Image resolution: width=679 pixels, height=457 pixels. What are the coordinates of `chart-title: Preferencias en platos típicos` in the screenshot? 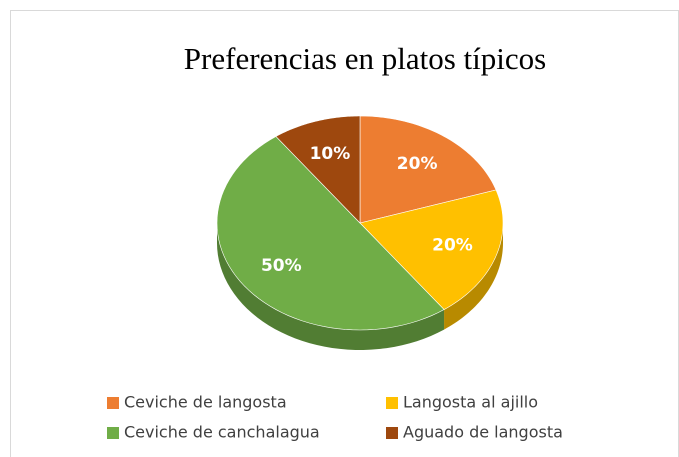 It's located at (365, 58).